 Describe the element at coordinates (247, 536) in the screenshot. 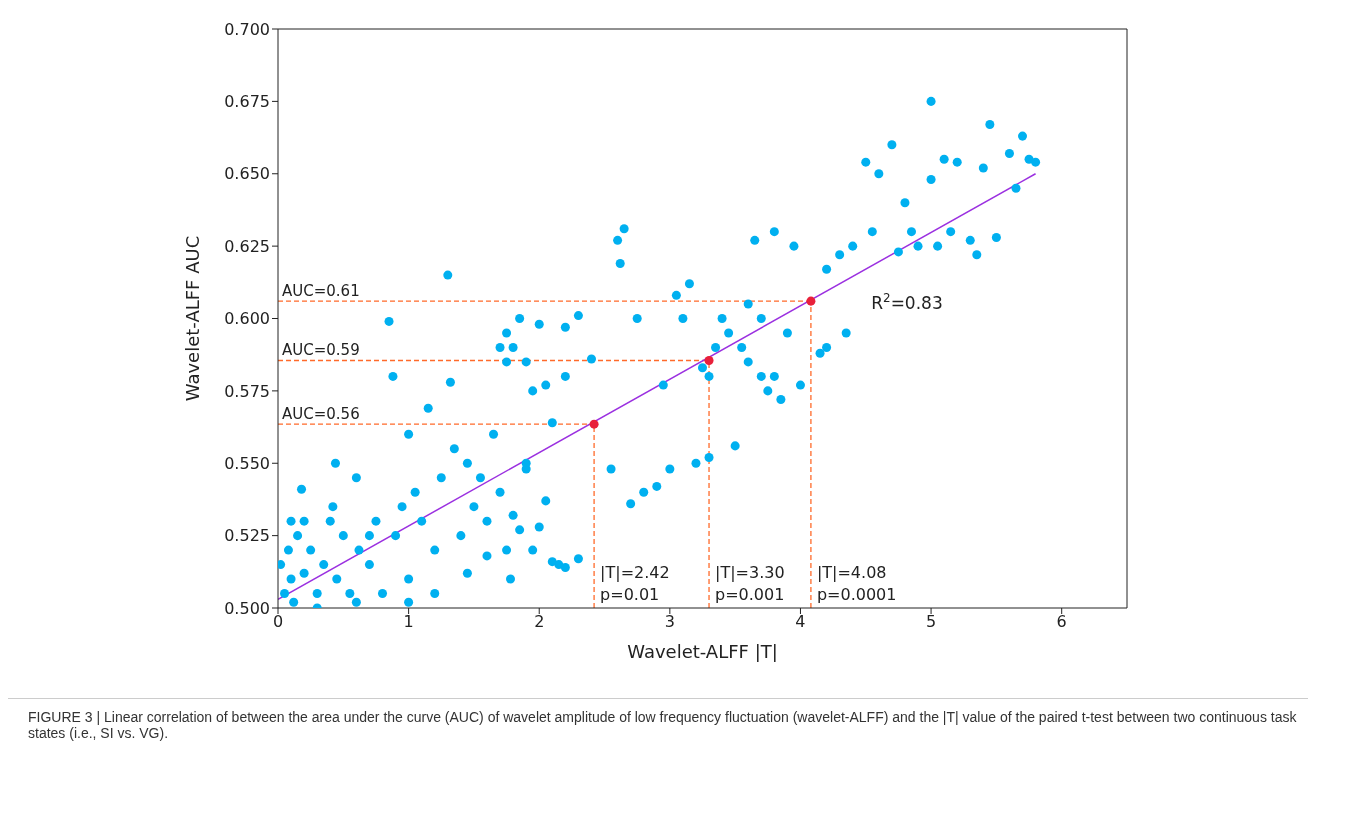

I see `y-tick-label: 0.525` at that location.